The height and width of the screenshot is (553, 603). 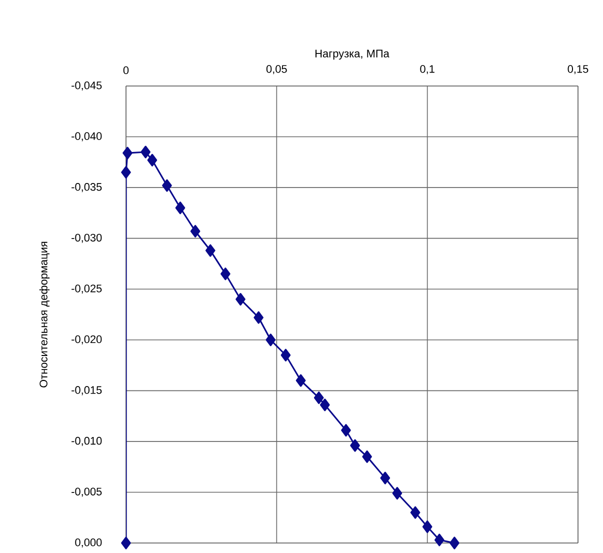 What do you see at coordinates (87, 339) in the screenshot?
I see `y-tick-label: -0,020` at bounding box center [87, 339].